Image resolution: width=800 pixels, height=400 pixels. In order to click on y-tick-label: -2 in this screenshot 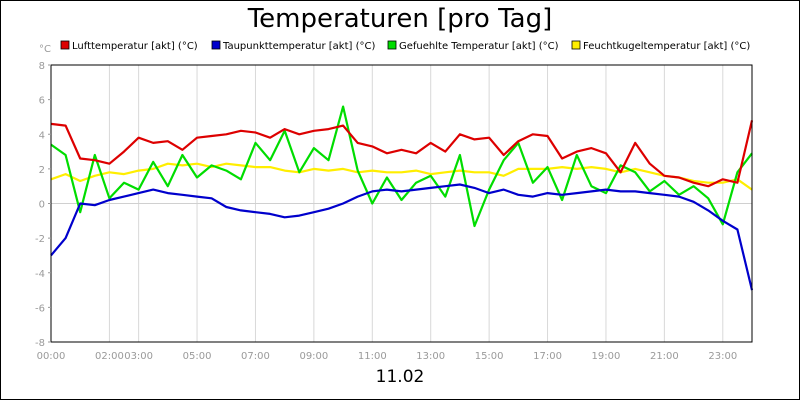, I will do `click(40, 239)`.